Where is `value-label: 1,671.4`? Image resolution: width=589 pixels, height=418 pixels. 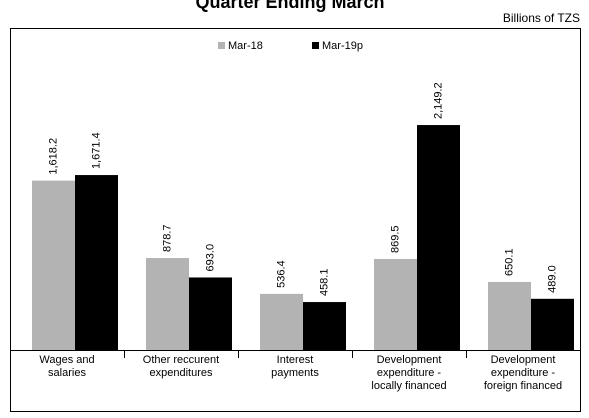 value-label: 1,671.4 is located at coordinates (96, 150).